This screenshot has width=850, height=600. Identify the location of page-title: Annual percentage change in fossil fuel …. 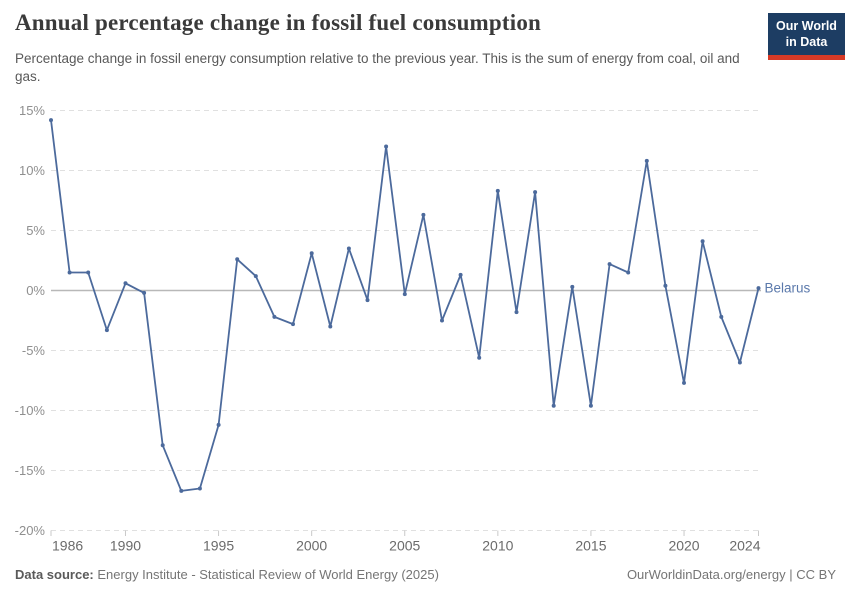
(278, 22).